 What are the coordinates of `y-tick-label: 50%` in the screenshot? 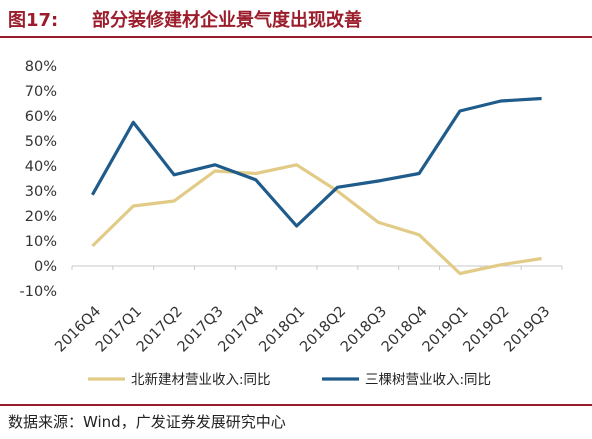 It's located at (41, 142).